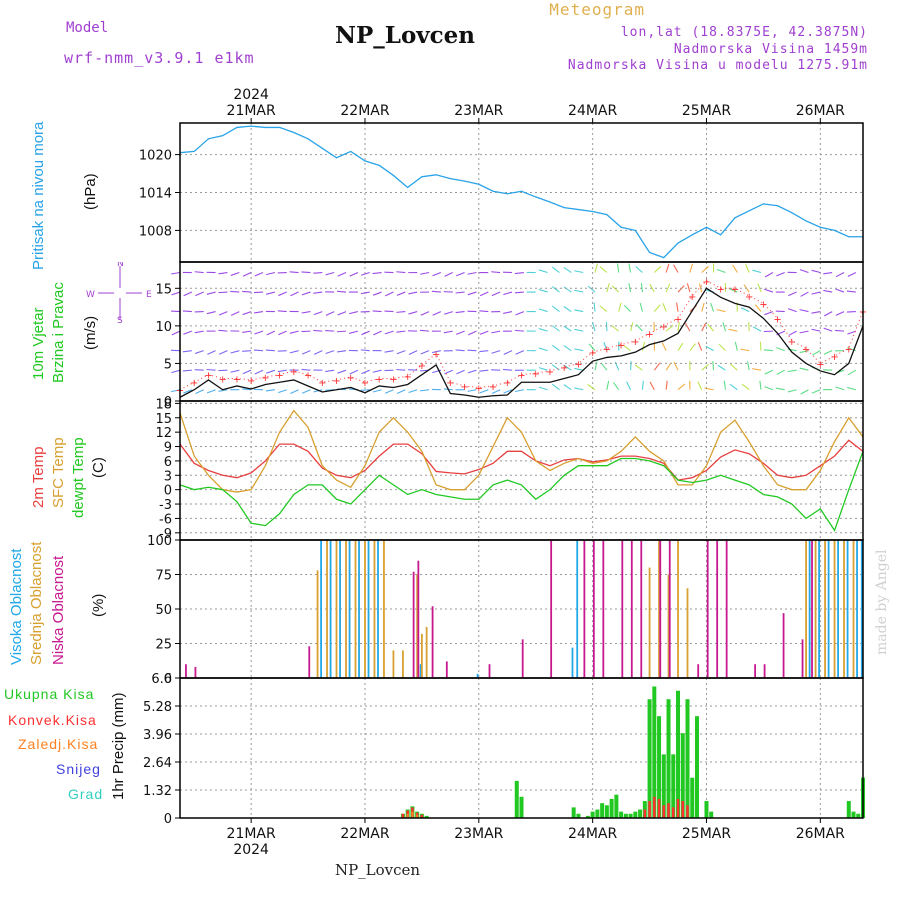 This screenshot has width=900, height=900. I want to click on precip-tick-label: 5.28, so click(157, 707).